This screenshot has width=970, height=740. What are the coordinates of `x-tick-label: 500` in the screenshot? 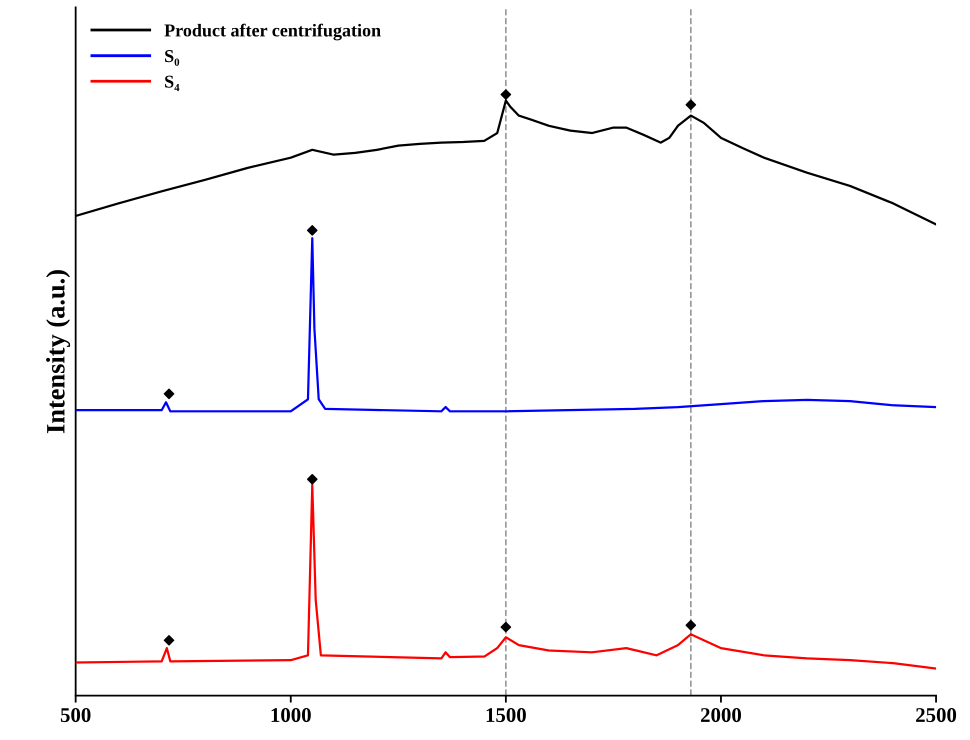 It's located at (75, 715).